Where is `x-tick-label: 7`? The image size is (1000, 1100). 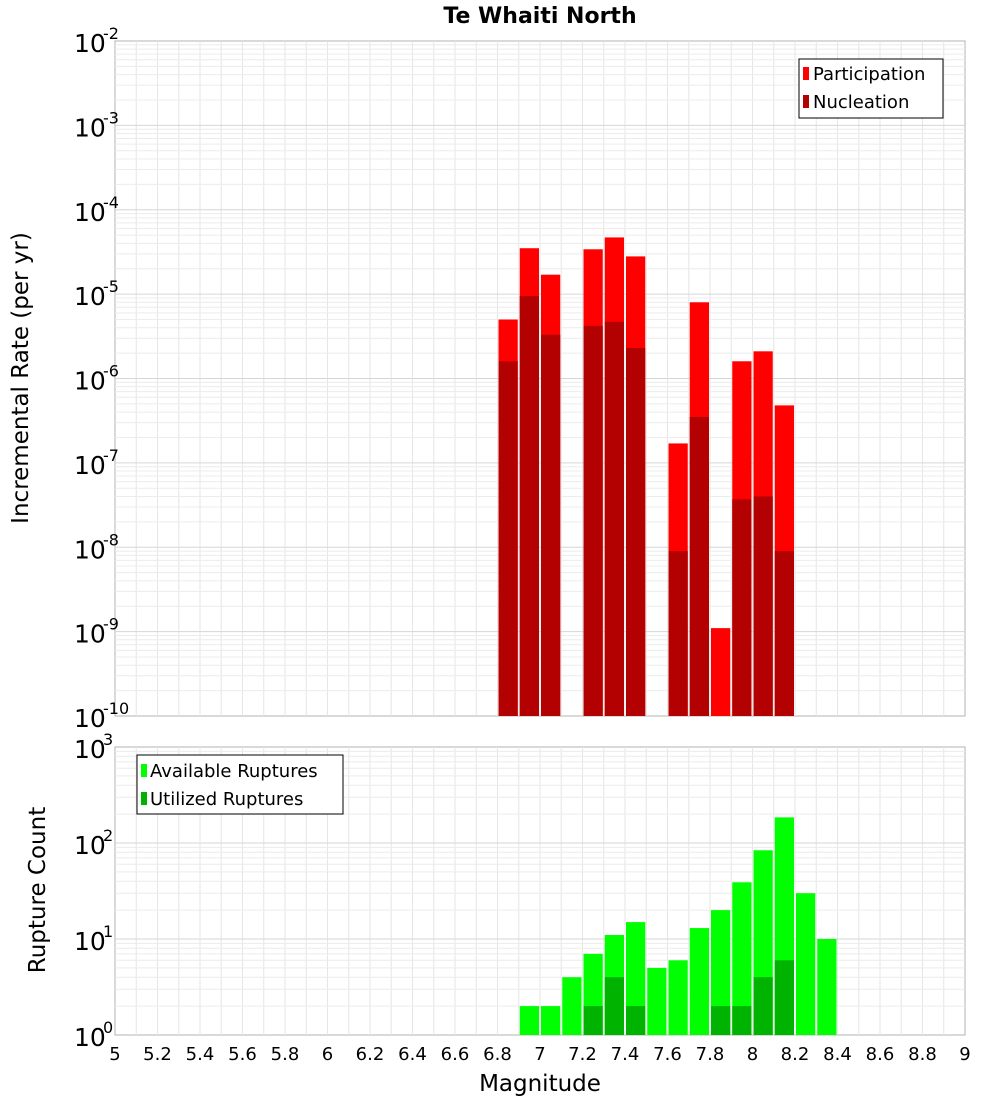
x-tick-label: 7 is located at coordinates (539, 1054).